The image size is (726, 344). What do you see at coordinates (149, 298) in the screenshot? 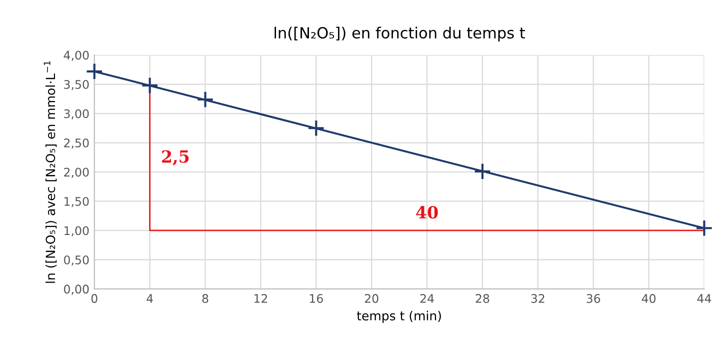
I see `x-tick-label: 4` at bounding box center [149, 298].